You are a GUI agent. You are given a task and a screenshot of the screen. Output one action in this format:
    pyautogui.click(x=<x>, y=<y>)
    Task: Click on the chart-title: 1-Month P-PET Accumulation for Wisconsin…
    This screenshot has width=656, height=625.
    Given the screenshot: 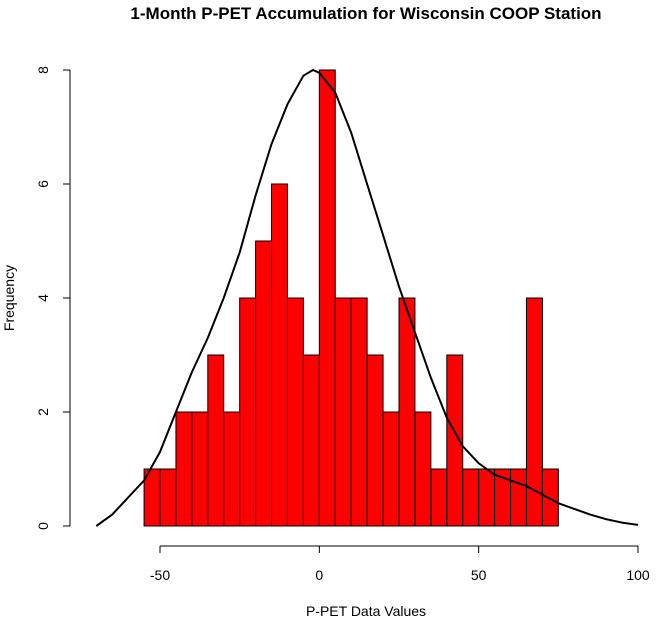 What is the action you would take?
    pyautogui.click(x=365, y=13)
    